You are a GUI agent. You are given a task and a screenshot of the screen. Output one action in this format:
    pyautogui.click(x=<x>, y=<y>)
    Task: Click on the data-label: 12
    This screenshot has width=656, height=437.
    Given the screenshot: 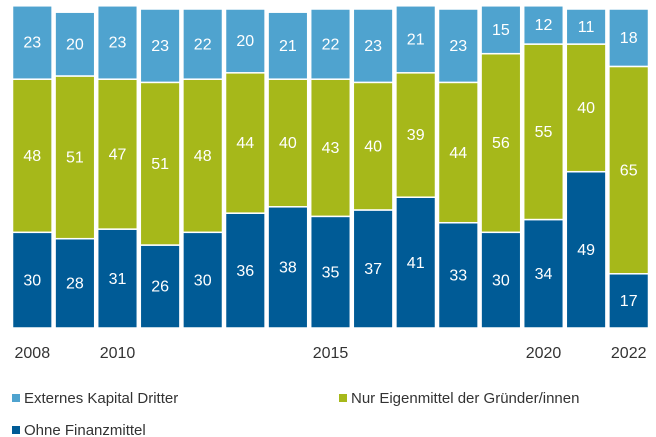 What is the action you would take?
    pyautogui.click(x=544, y=25)
    